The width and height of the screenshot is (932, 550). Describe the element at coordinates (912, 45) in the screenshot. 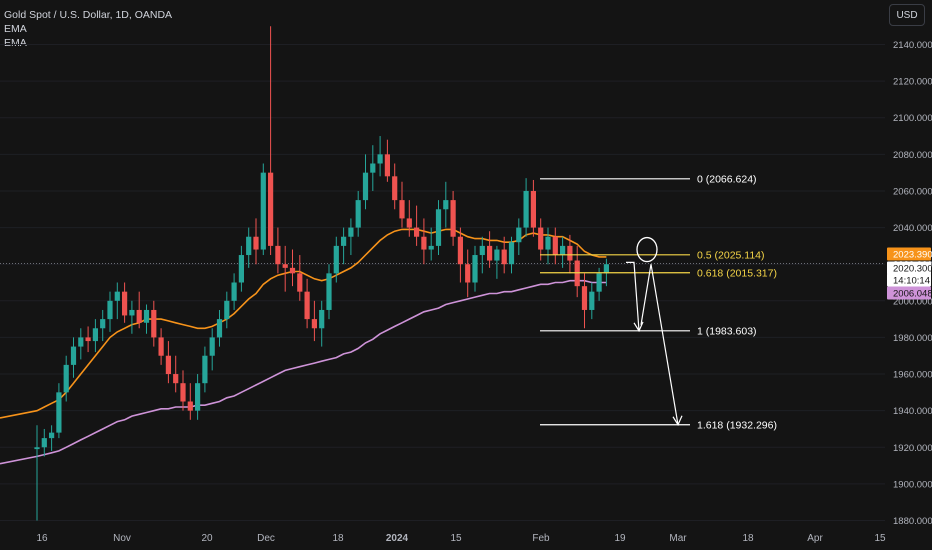

I see `y-tick-label: 2140.000` at that location.